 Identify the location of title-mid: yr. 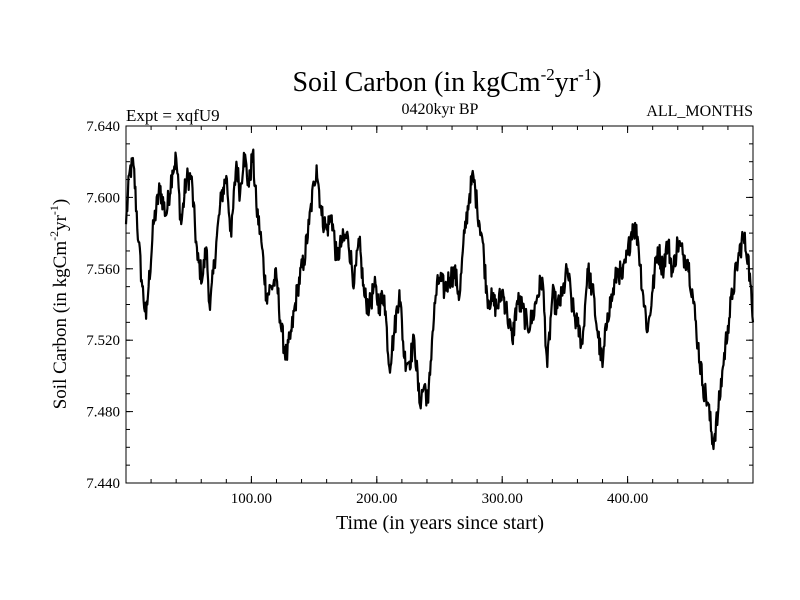
(567, 82).